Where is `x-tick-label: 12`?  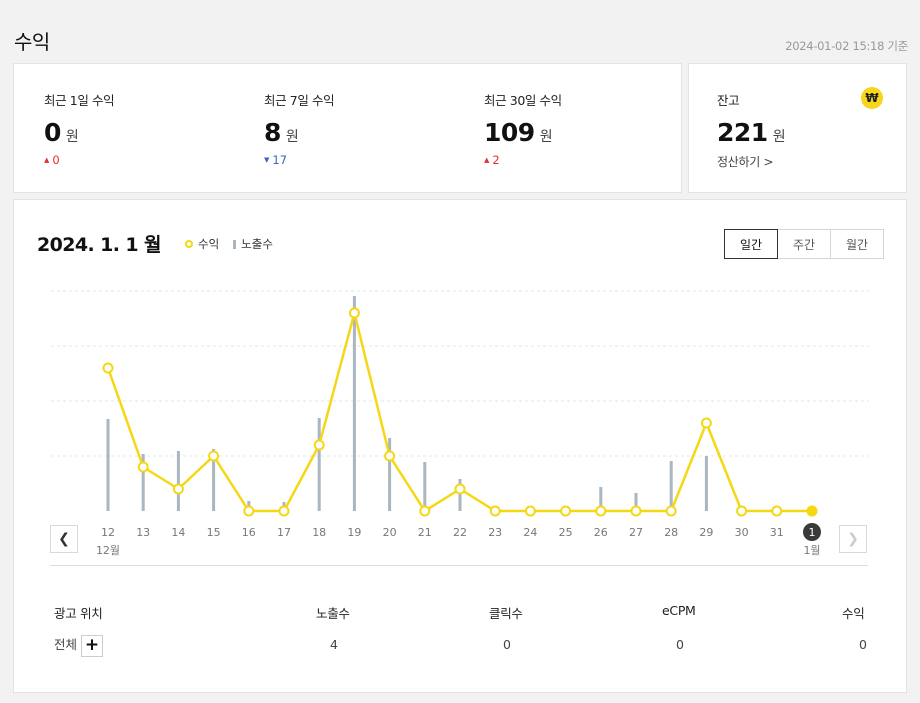
x-tick-label: 12 is located at coordinates (108, 532).